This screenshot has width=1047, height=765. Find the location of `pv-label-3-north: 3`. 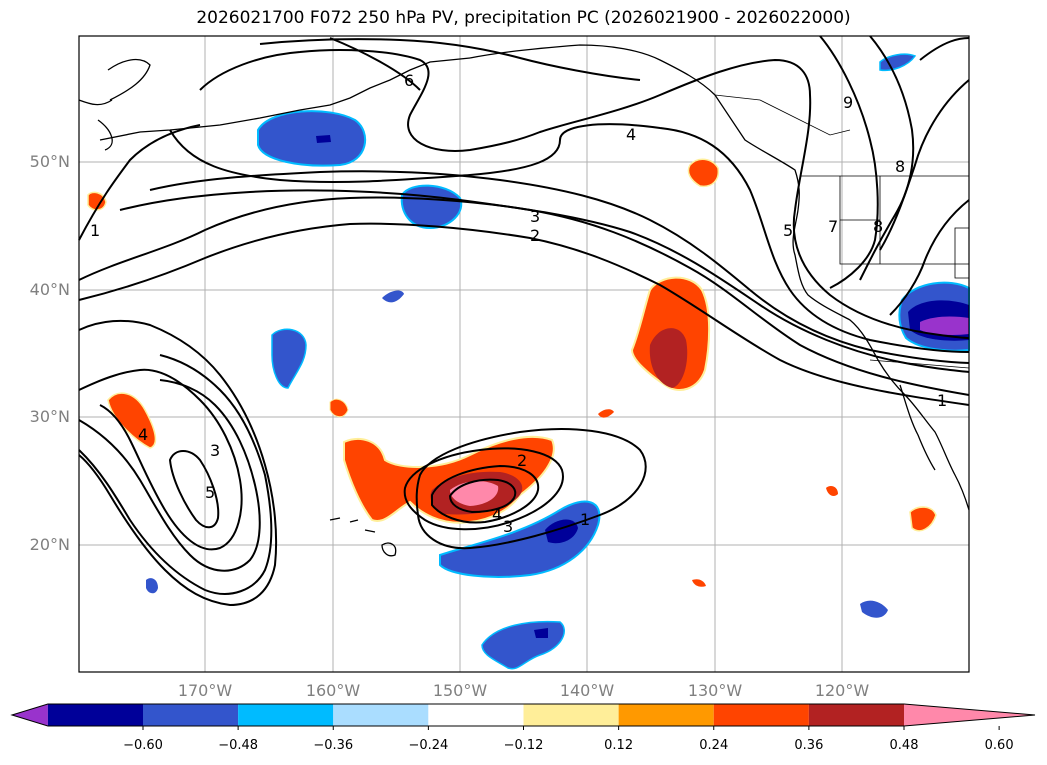

pv-label-3-north: 3 is located at coordinates (535, 216).